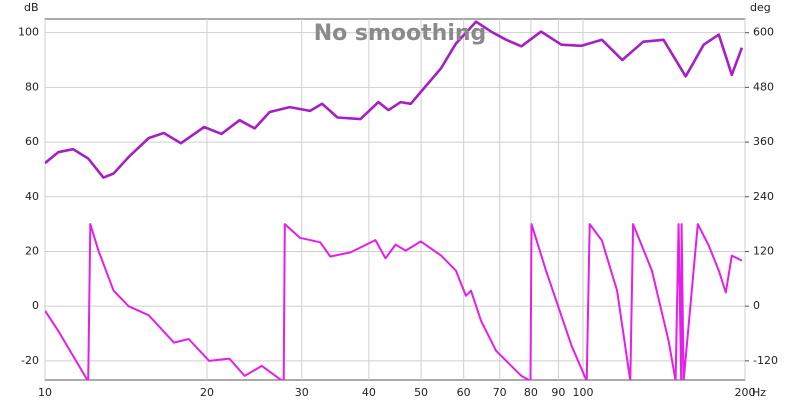  Describe the element at coordinates (302, 392) in the screenshot. I see `x-tick-label: 30` at that location.